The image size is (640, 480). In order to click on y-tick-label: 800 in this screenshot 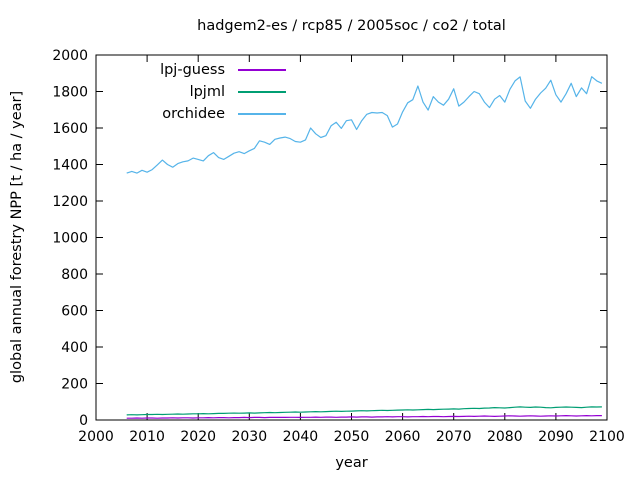, I will do `click(74, 275)`.